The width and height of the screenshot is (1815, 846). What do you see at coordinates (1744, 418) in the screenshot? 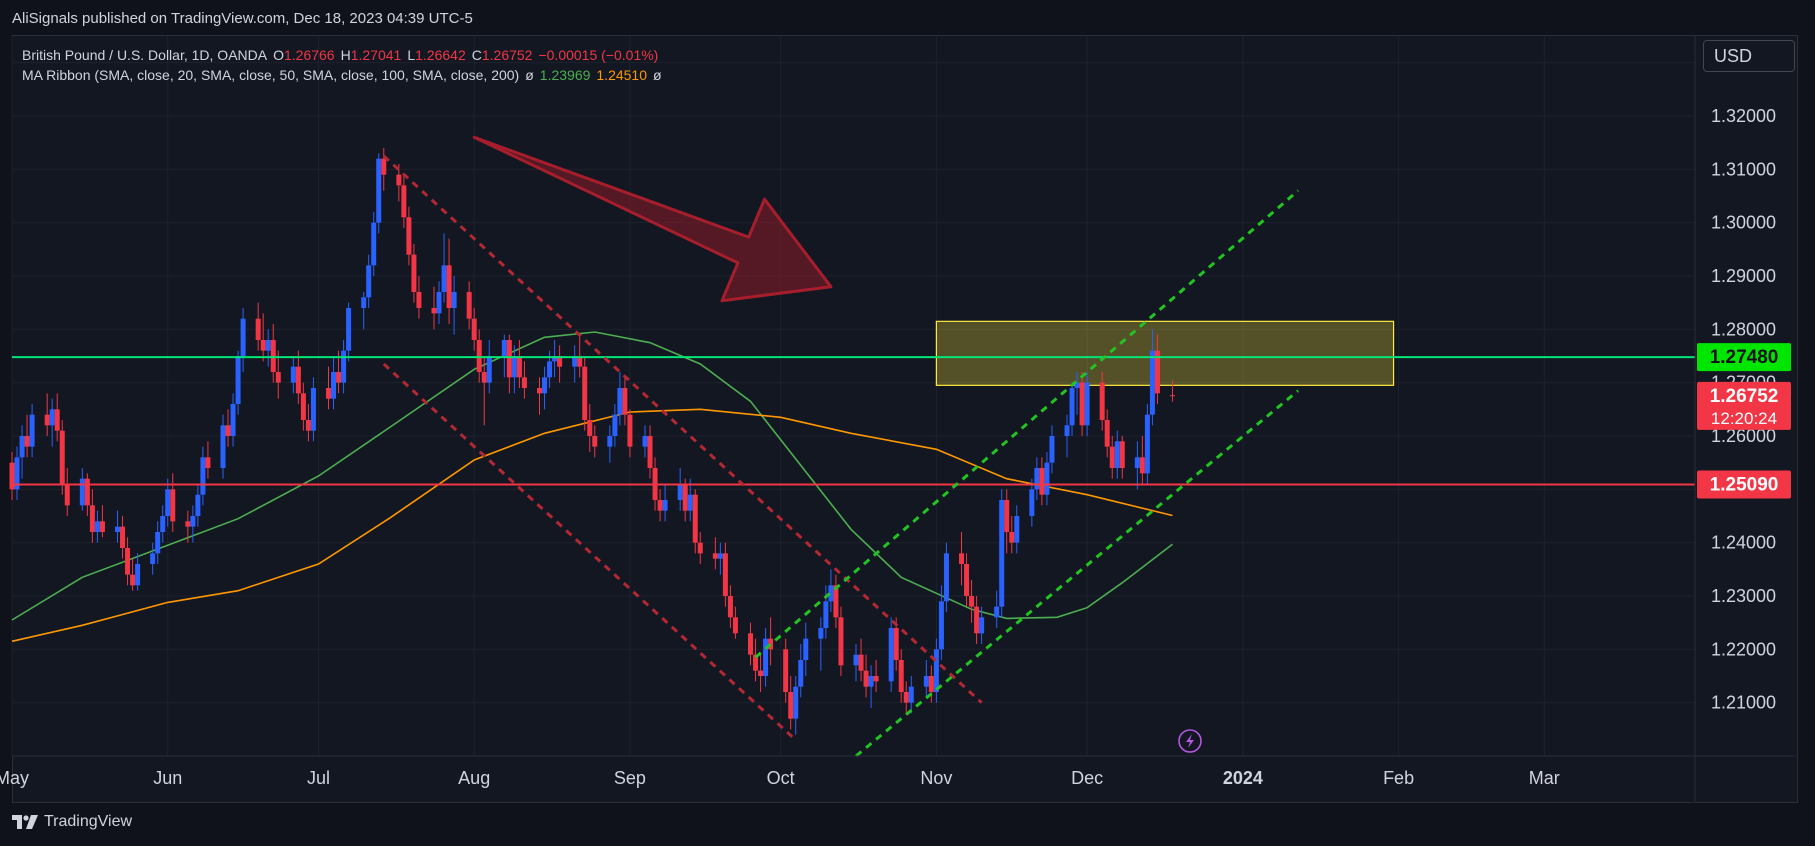
I see `countdown-label: 12:20:24` at bounding box center [1744, 418].